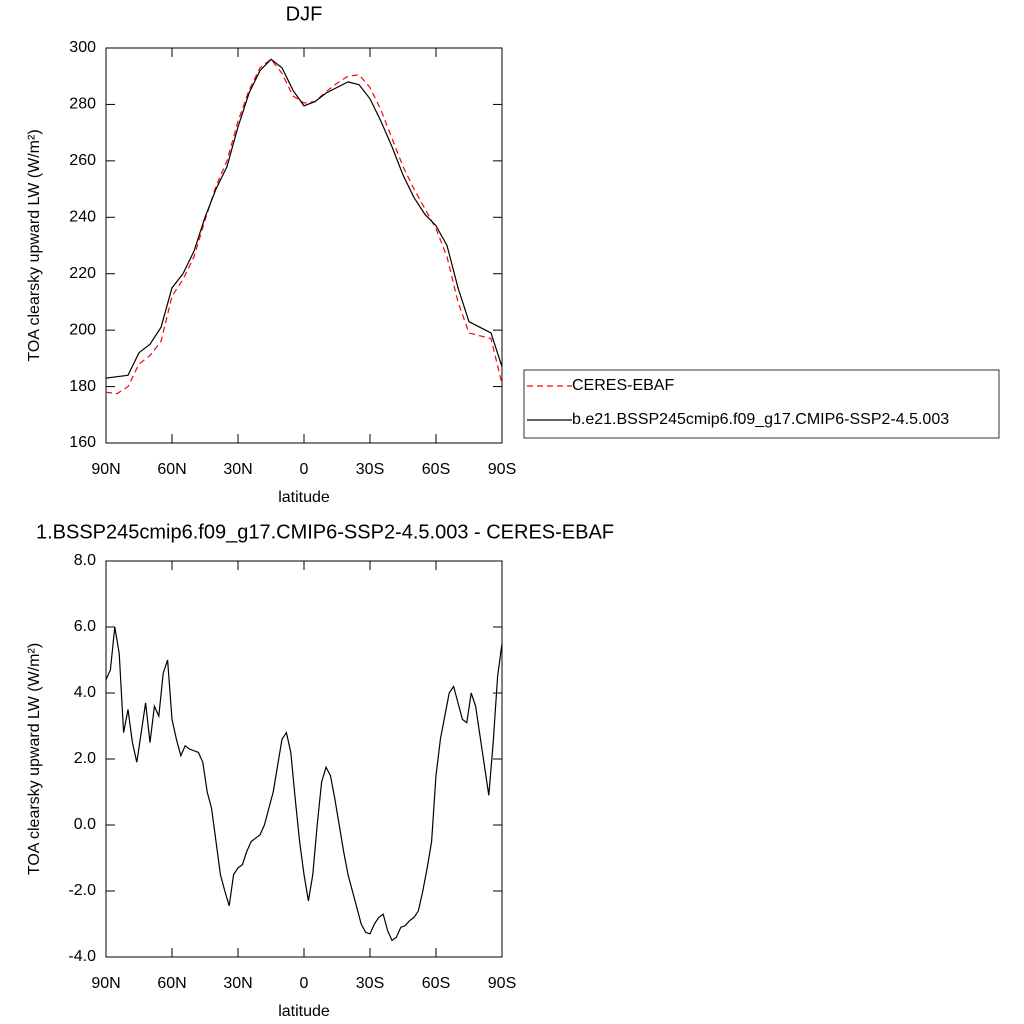 This screenshot has height=1024, width=1024. What do you see at coordinates (82, 386) in the screenshot?
I see `y-tick-label: 180` at bounding box center [82, 386].